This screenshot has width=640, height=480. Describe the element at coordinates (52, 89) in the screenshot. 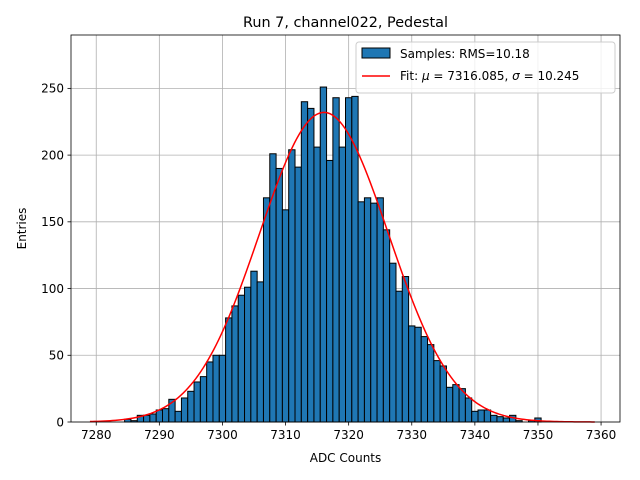

I see `y-tick-label: 250` at that location.